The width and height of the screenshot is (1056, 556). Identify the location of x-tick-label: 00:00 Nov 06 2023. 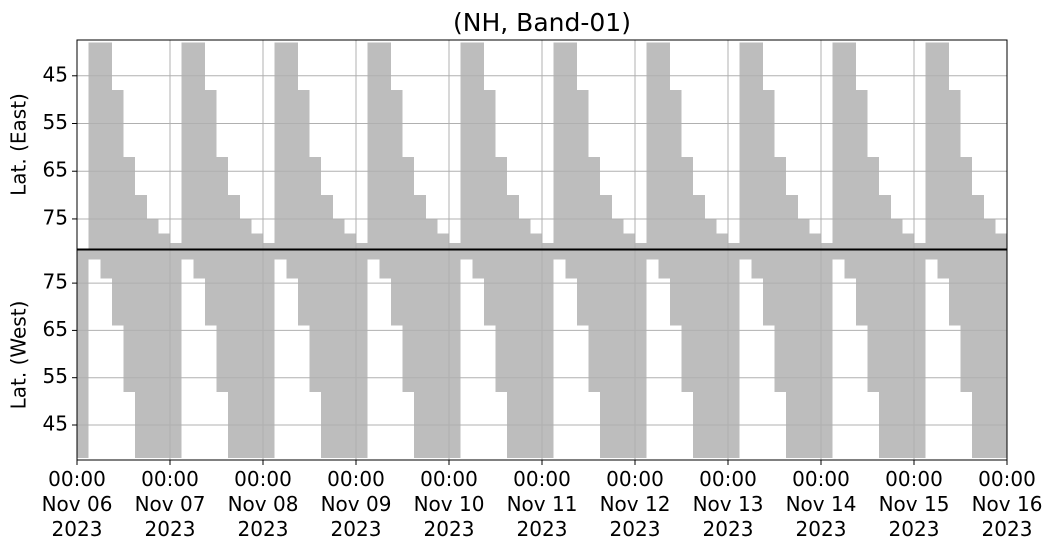
(77, 504).